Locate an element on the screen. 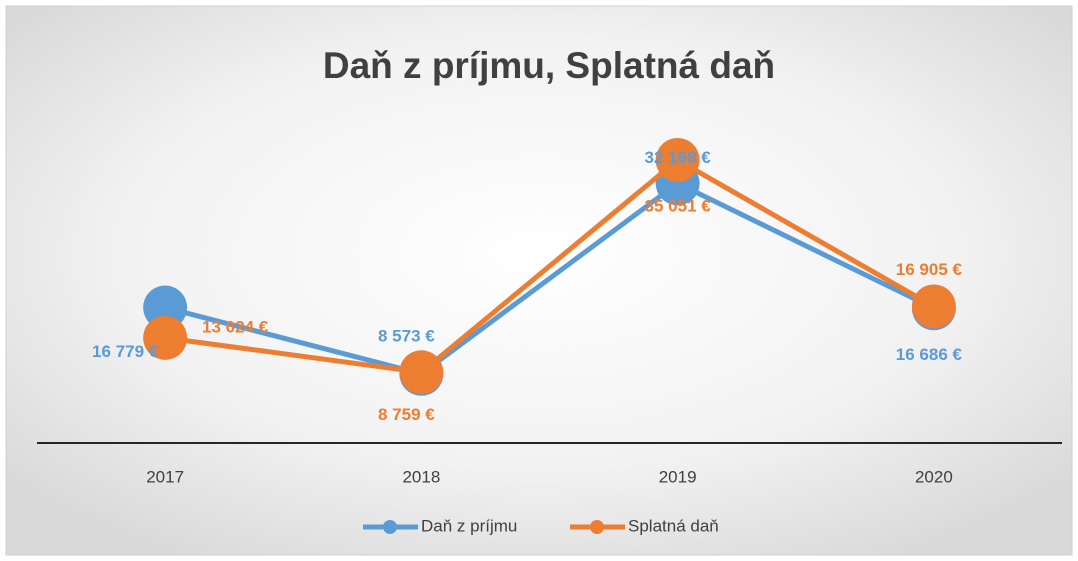  x-tick-label: 2018 is located at coordinates (421, 476).